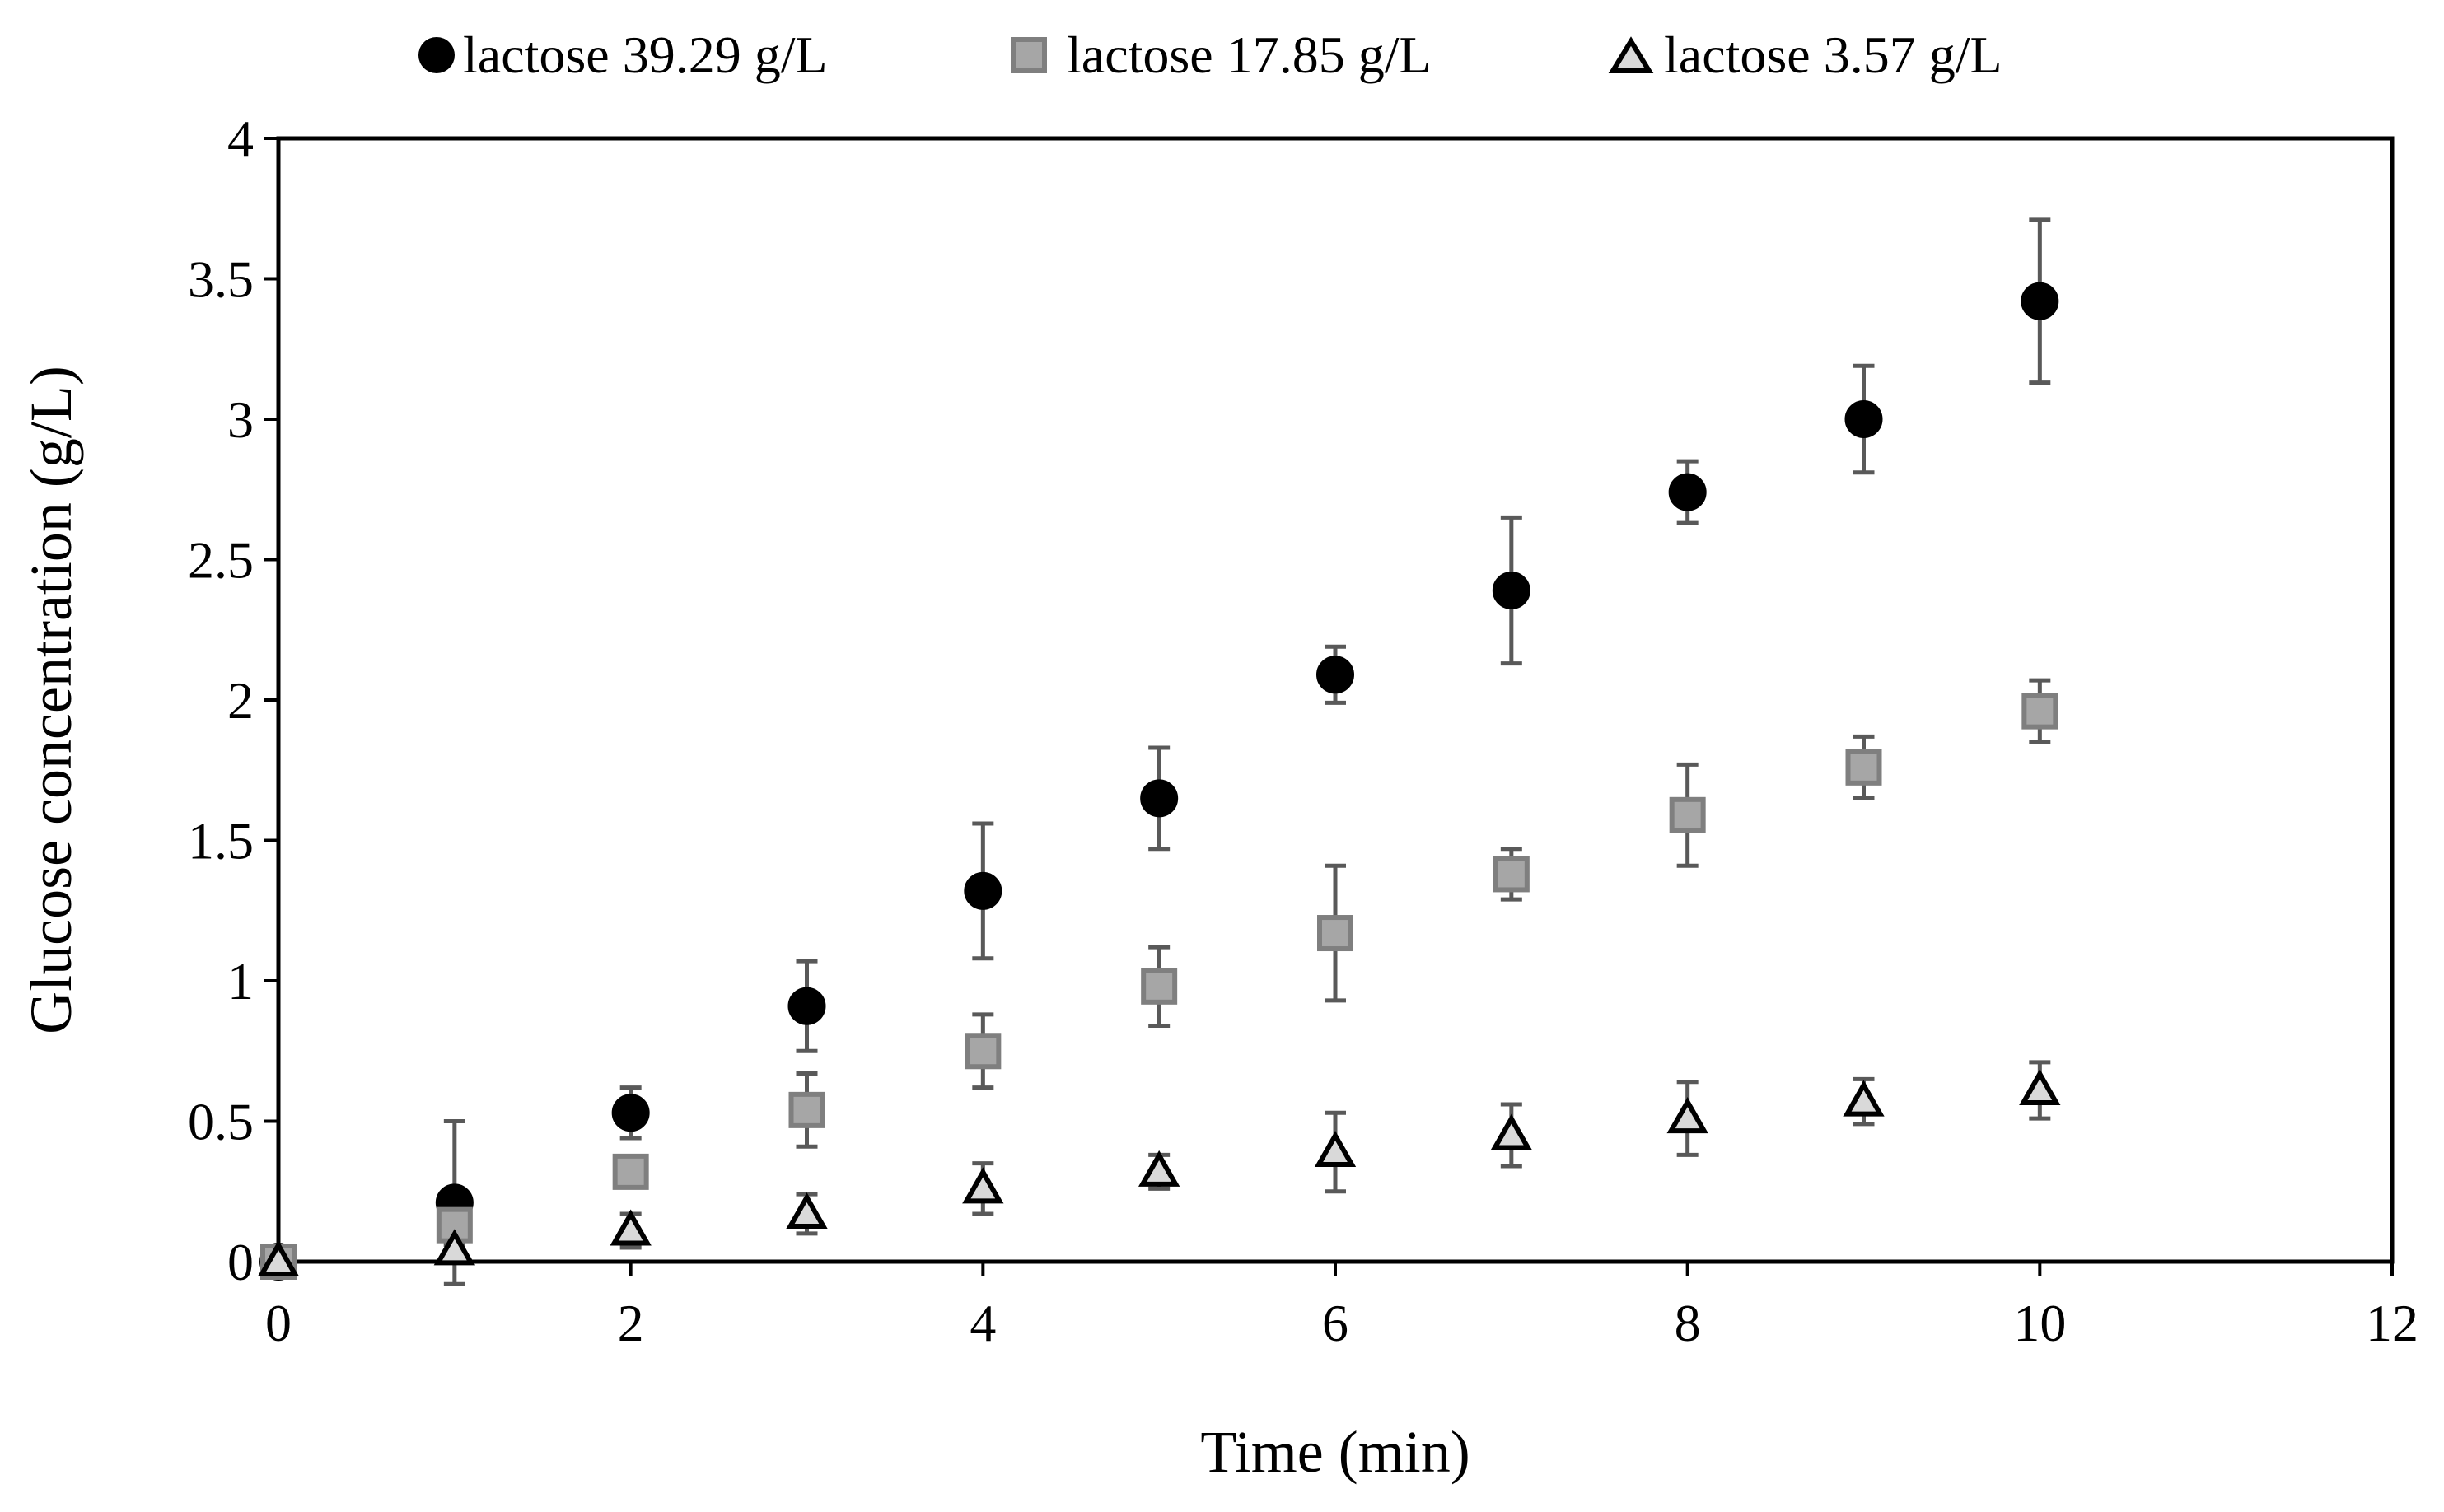 The image size is (2444, 1512). I want to click on y-axis: 0 0.5 1 1.5 2 2.5 3 3.5 4, so click(233, 700).